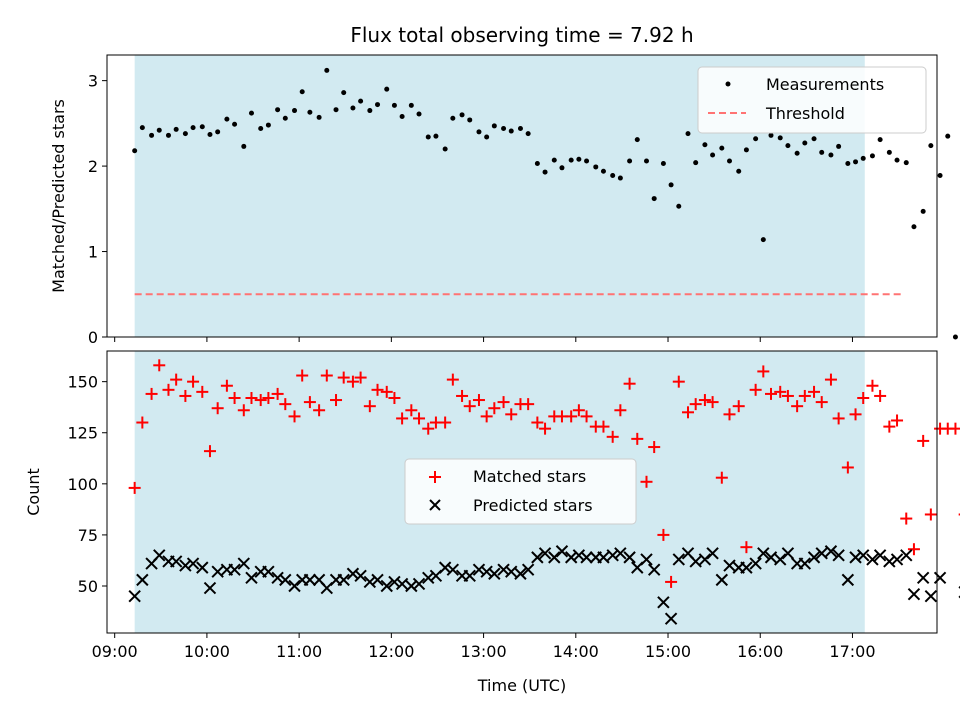 The width and height of the screenshot is (960, 720). I want to click on y-tick-label: 100, so click(82, 484).